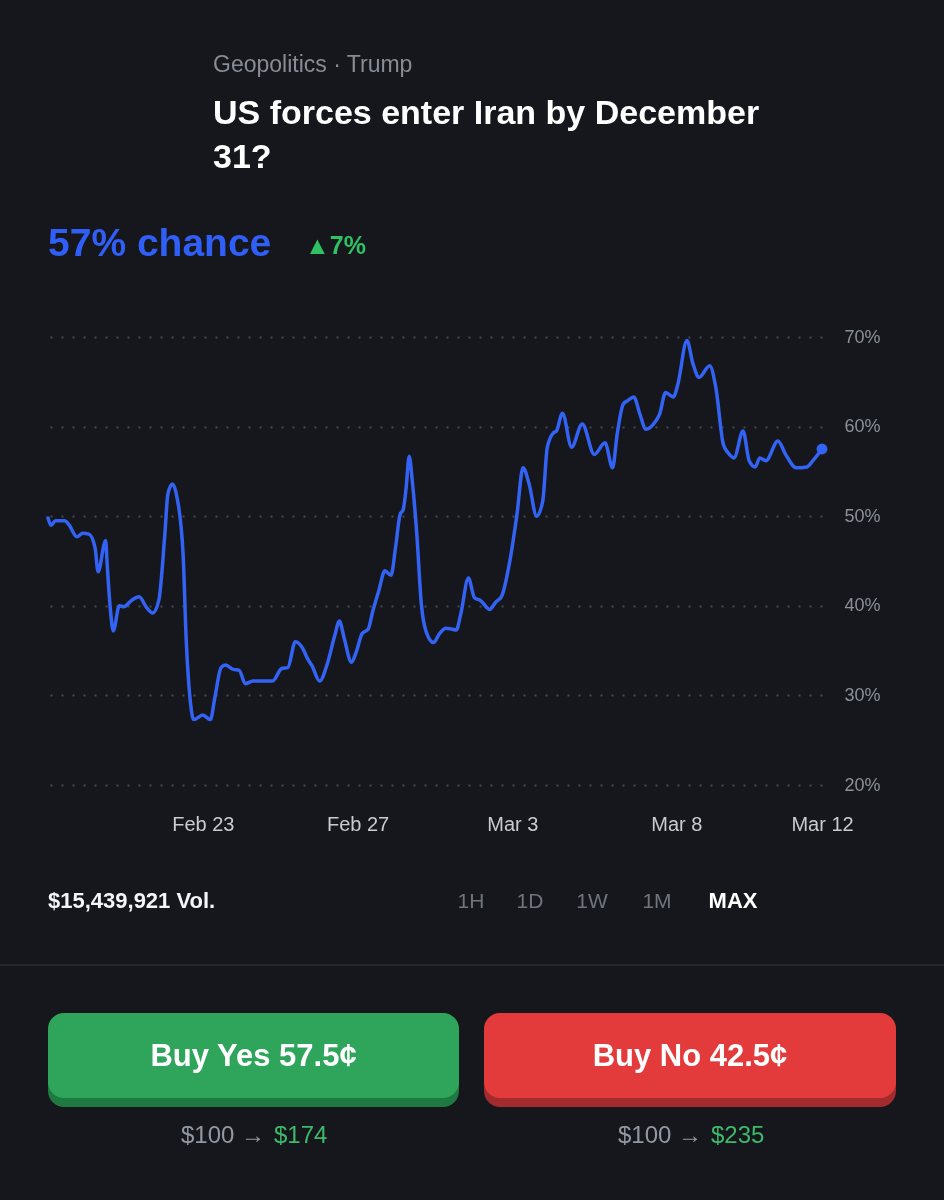 The image size is (944, 1200). Describe the element at coordinates (253, 1055) in the screenshot. I see `text: Buy Yes 57.5¢` at that location.